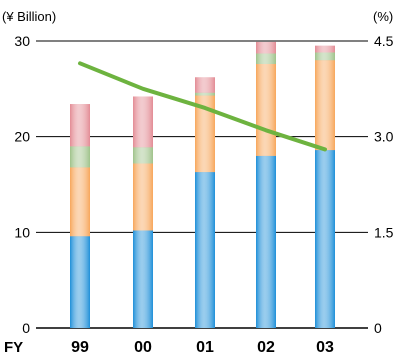 This screenshot has height=353, width=400. What do you see at coordinates (22, 232) in the screenshot?
I see `left-tick-label: 10` at bounding box center [22, 232].